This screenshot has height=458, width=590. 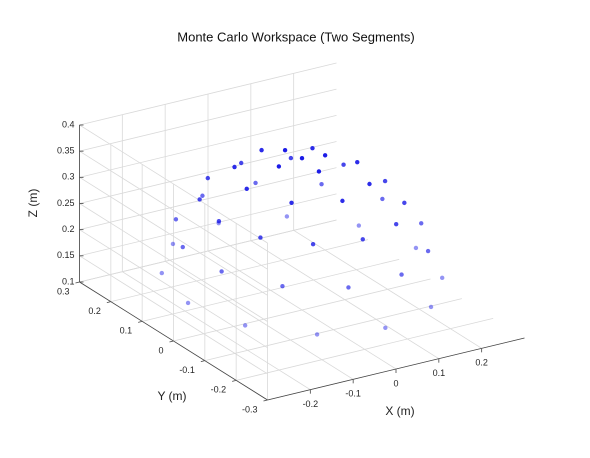 What do you see at coordinates (395, 383) in the screenshot?
I see `x-tick-label: 0` at bounding box center [395, 383].